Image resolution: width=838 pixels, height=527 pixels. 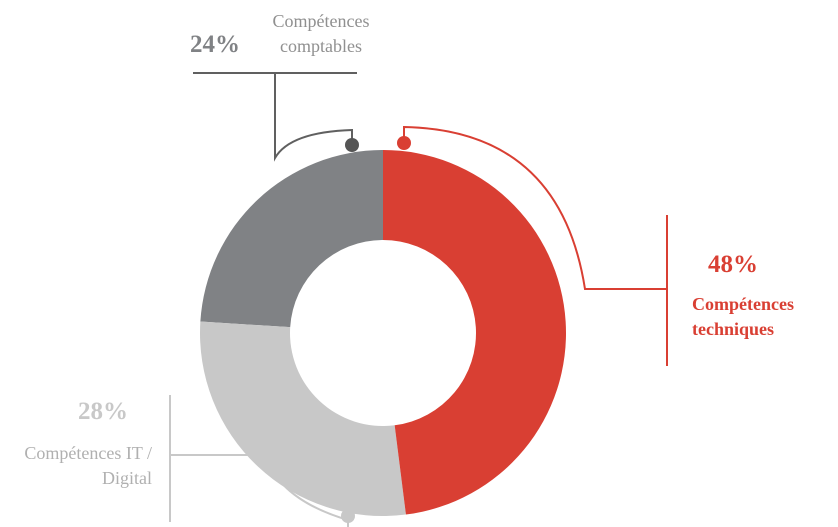 I want to click on value-label: 28%, so click(x=103, y=411).